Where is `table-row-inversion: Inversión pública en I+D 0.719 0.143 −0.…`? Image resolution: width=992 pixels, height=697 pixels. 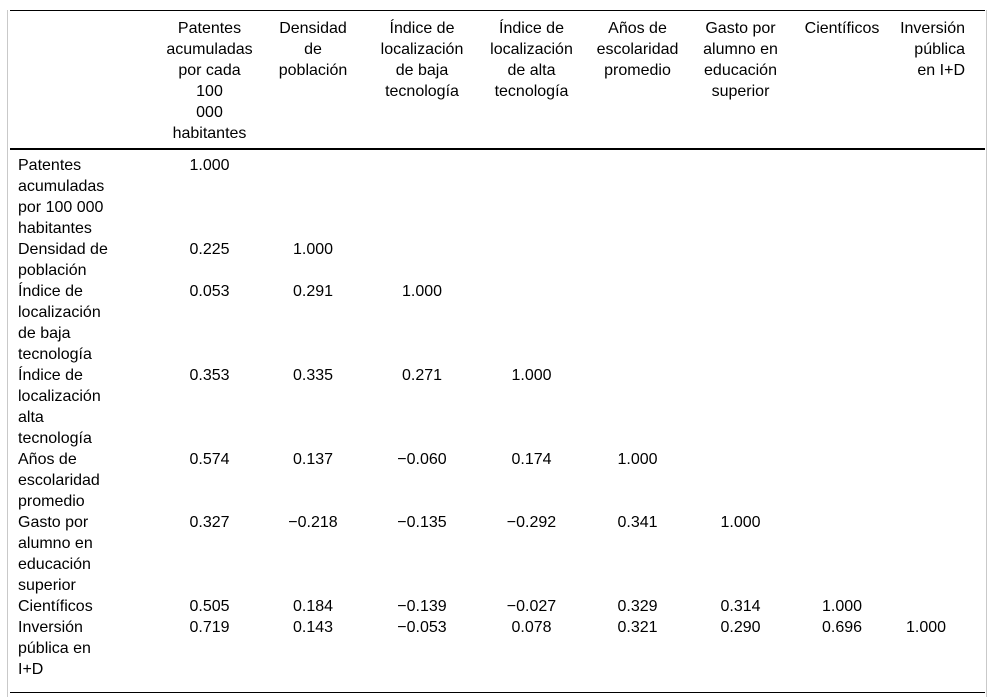
table-row-inversion: Inversión pública en I+D 0.719 0.143 −0.… is located at coordinates (497, 655).